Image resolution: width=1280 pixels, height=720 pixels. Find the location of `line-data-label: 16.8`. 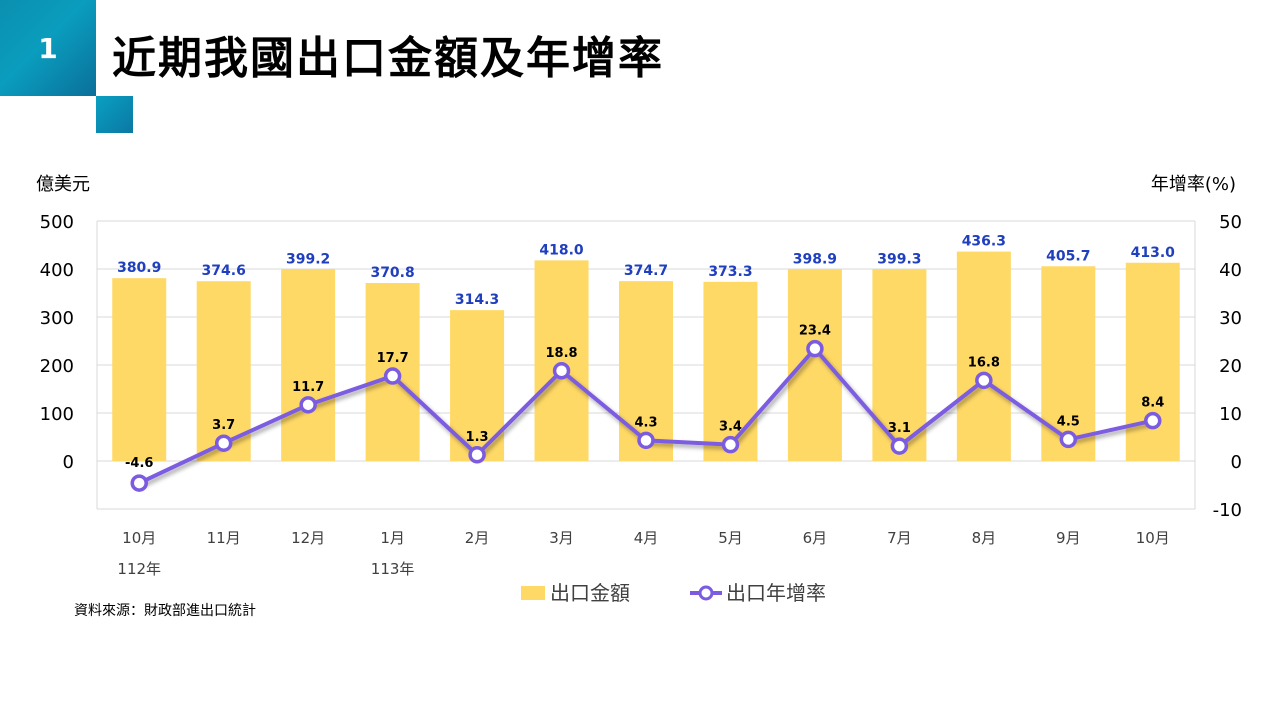

line-data-label: 16.8 is located at coordinates (984, 362).